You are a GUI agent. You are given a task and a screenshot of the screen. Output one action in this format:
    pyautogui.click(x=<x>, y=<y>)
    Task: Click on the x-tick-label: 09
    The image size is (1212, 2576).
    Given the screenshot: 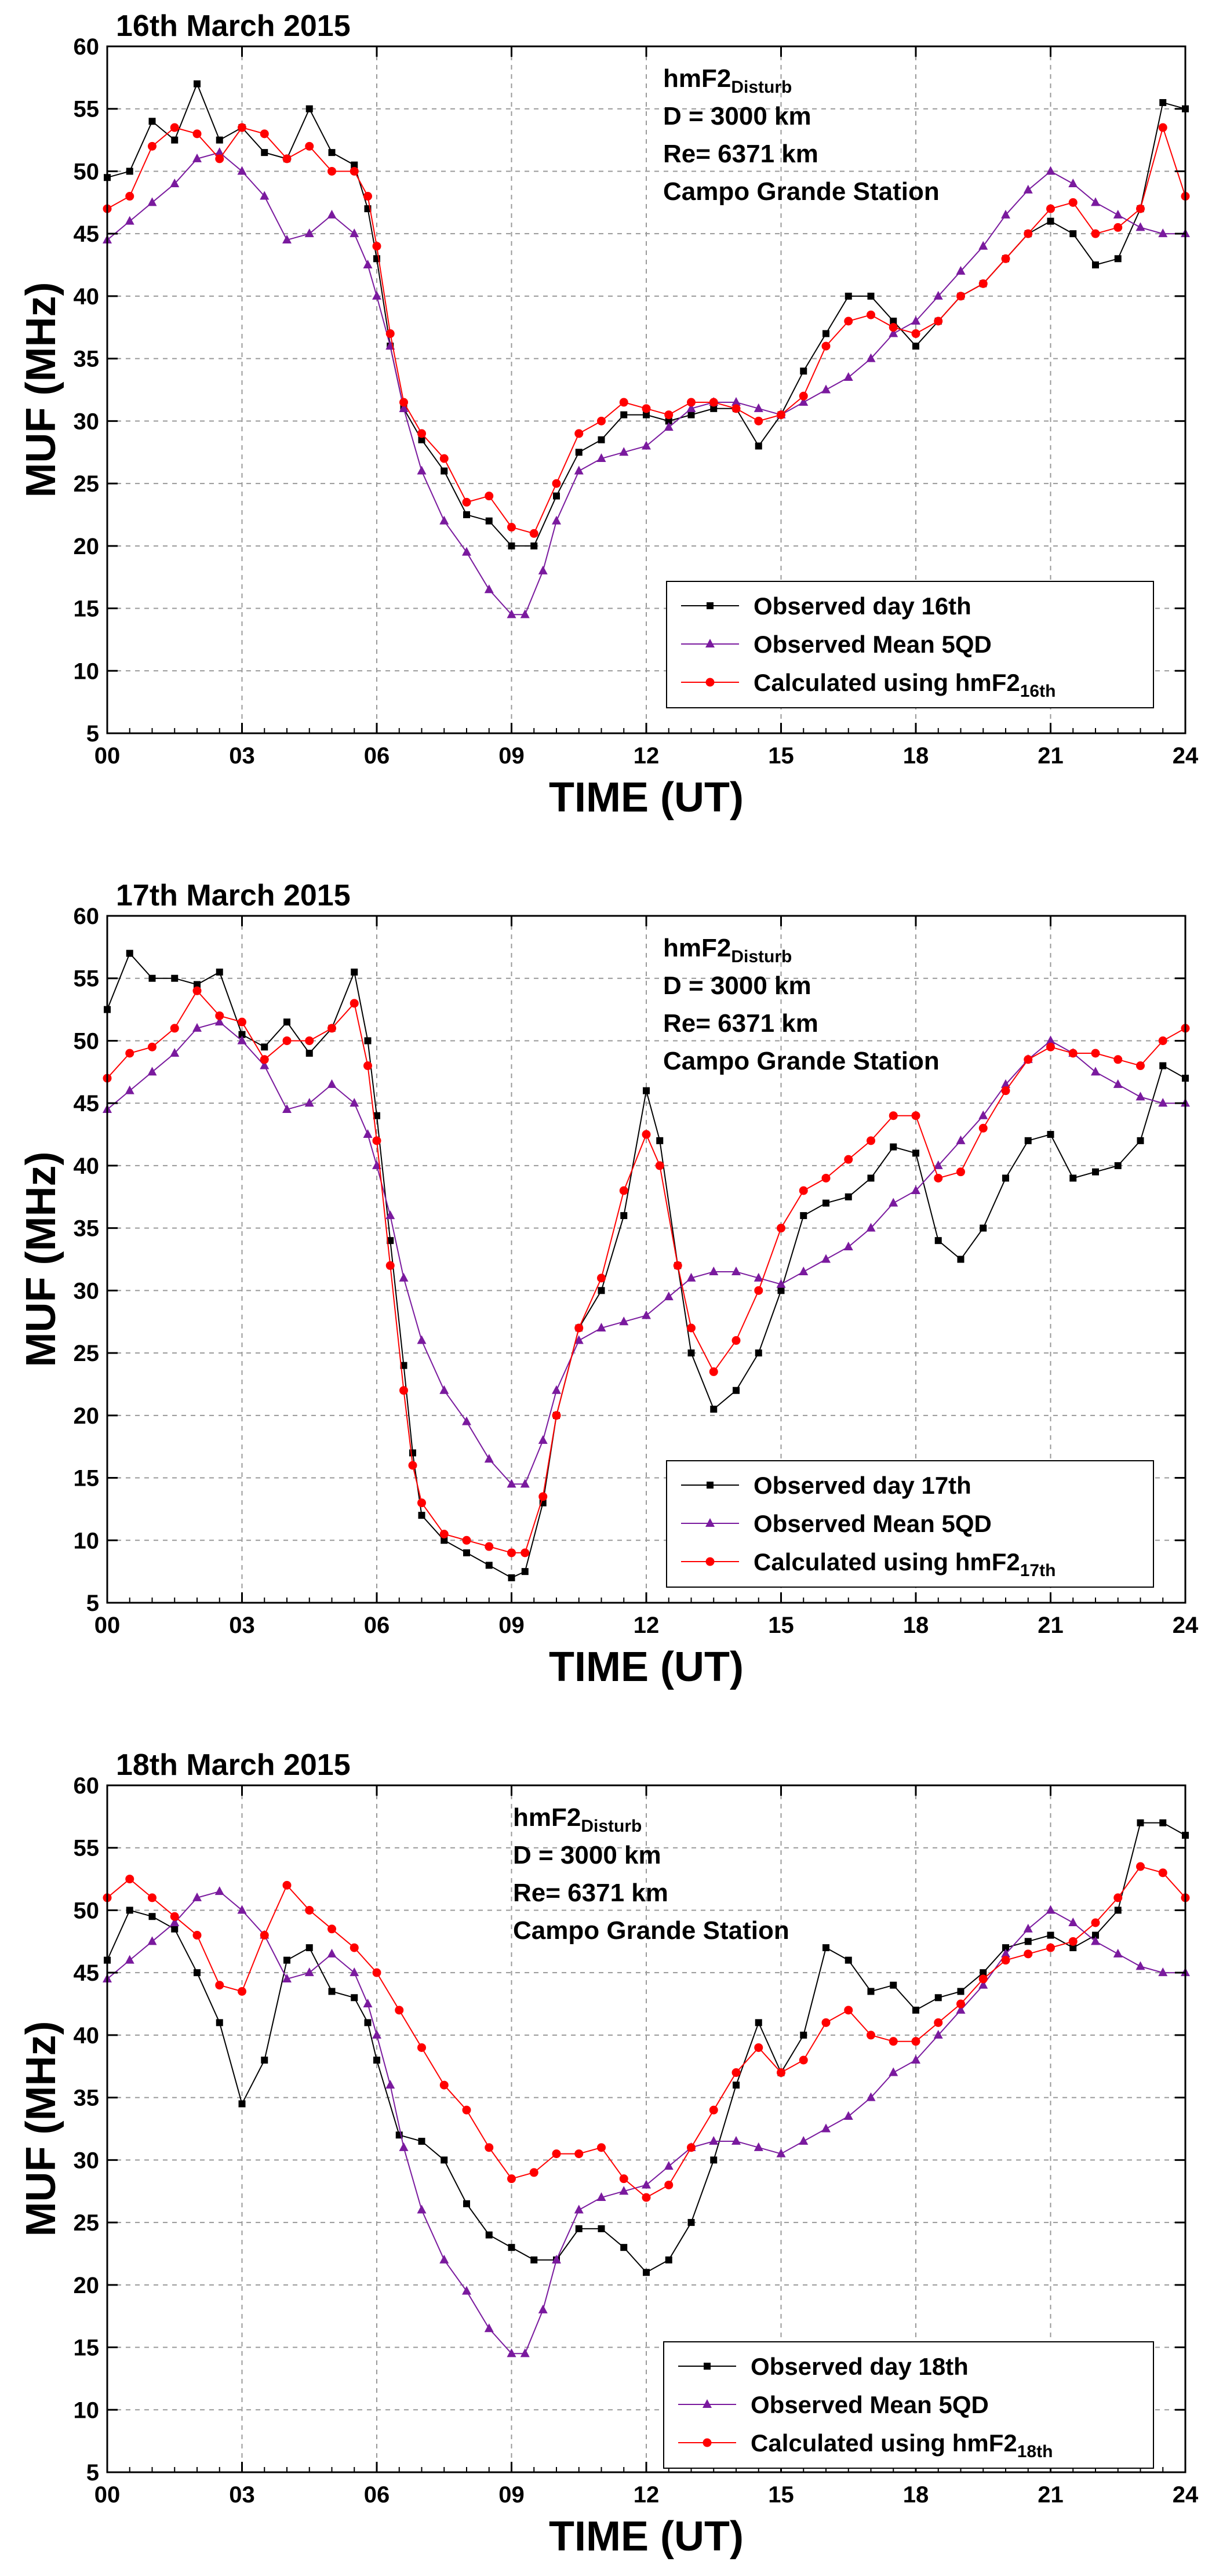 What is the action you would take?
    pyautogui.click(x=511, y=2495)
    